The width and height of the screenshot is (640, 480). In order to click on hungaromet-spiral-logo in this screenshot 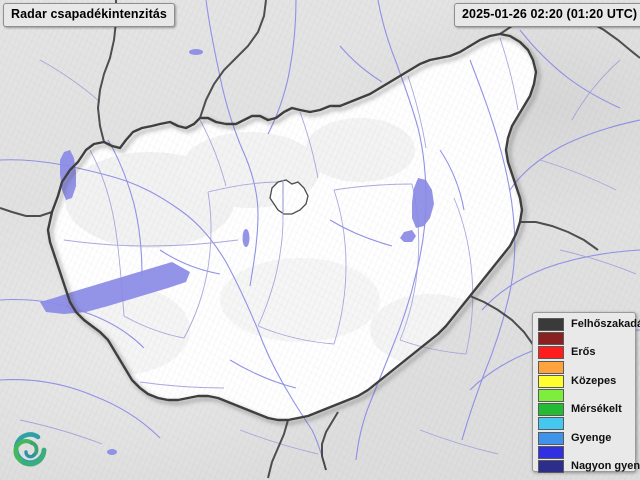, I will do `click(30, 449)`.